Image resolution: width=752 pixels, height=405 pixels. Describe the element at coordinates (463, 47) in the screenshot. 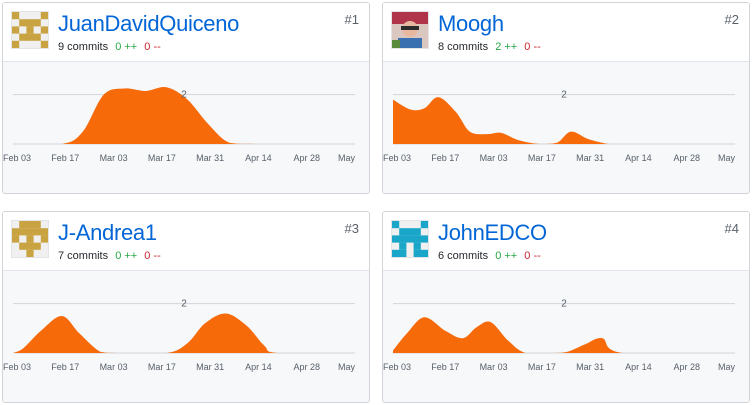

I see `commit-count-link: 8 commits` at that location.